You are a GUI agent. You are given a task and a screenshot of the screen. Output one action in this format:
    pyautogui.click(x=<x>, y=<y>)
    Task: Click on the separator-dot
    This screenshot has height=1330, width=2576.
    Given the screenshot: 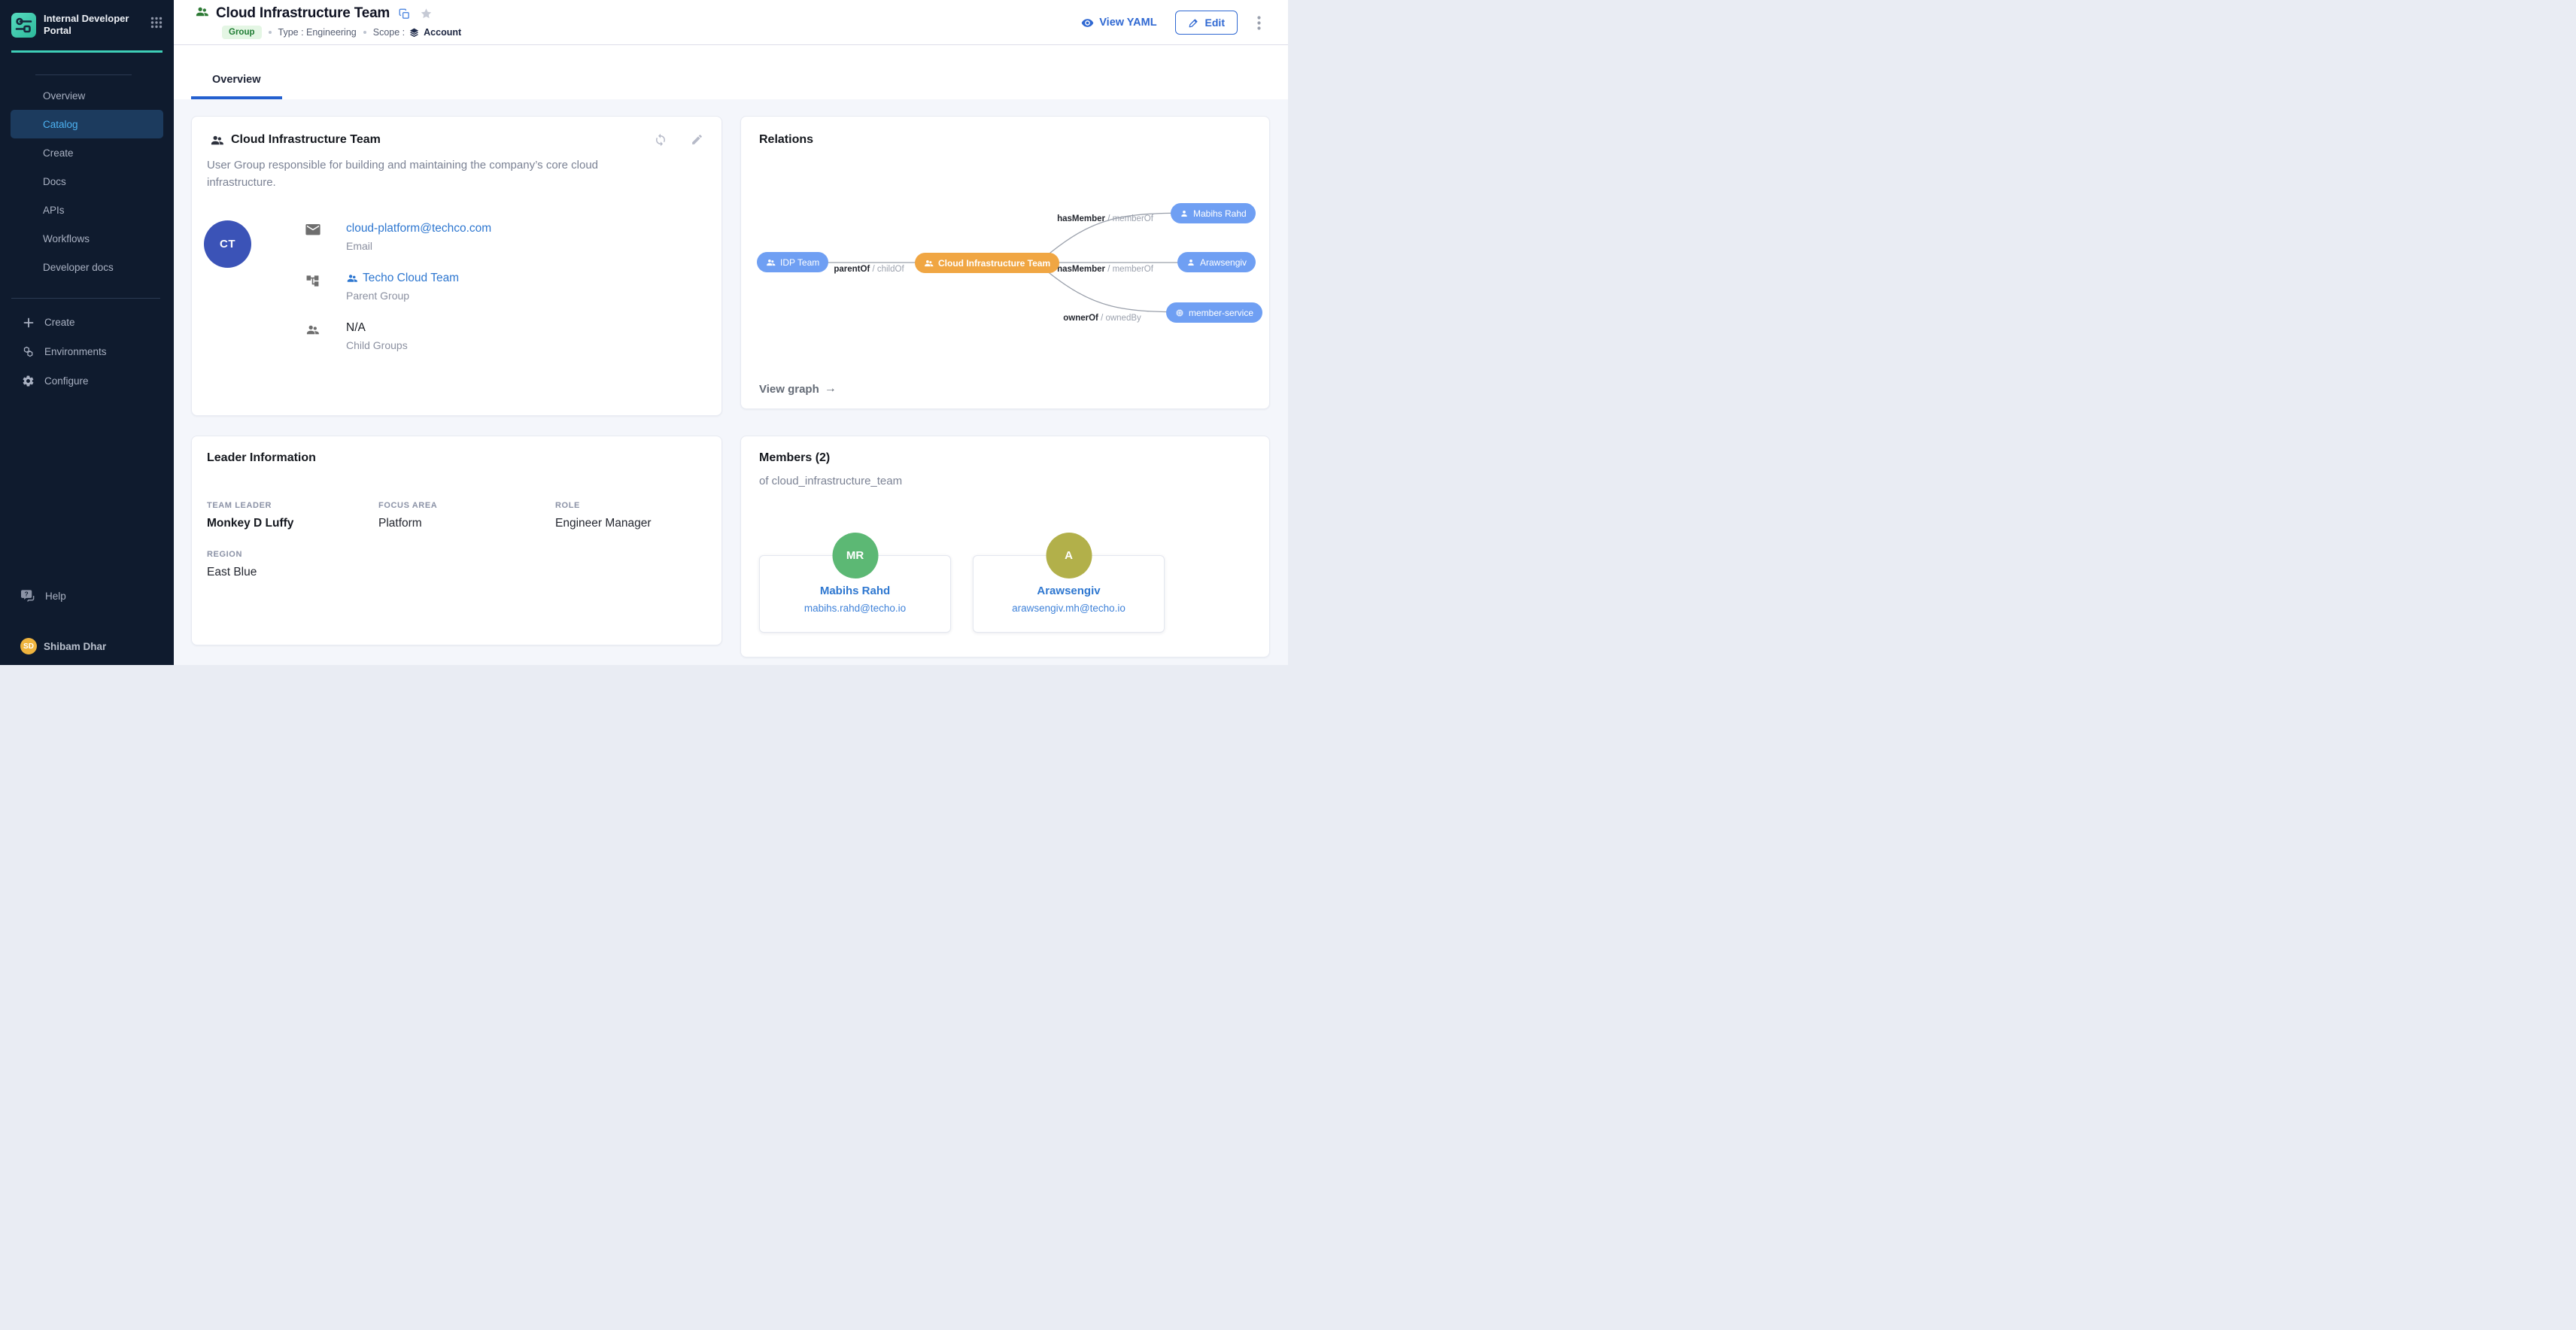 What is the action you would take?
    pyautogui.click(x=364, y=32)
    